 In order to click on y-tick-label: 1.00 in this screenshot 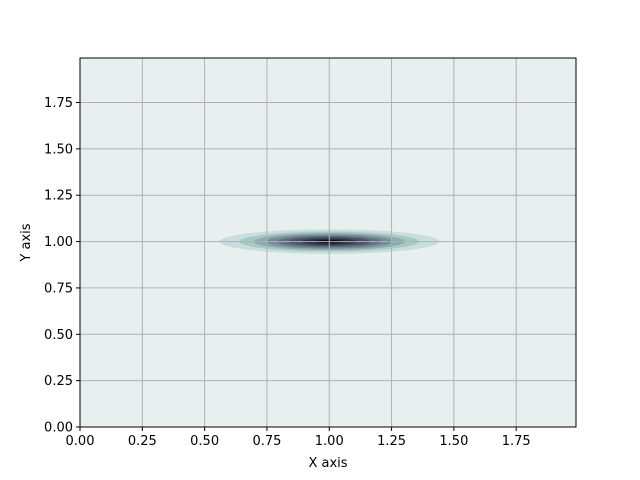, I will do `click(58, 242)`.